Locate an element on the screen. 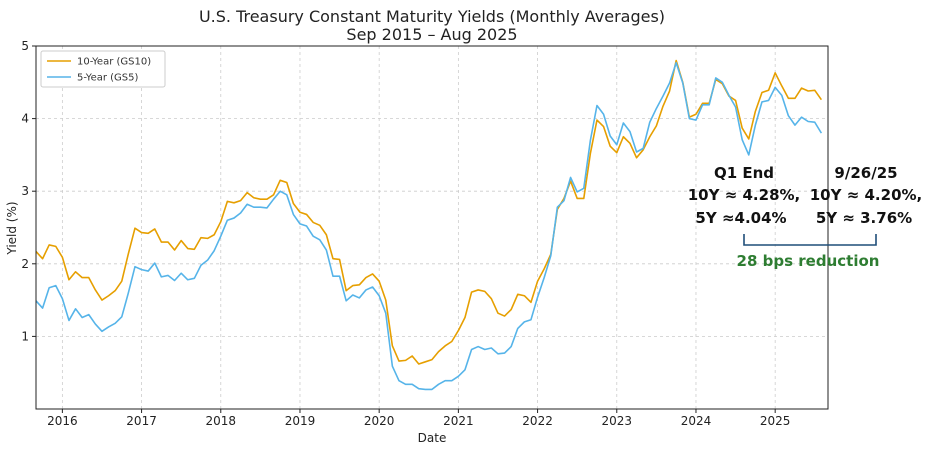 The width and height of the screenshot is (936, 451). x-tick-label: 2021 is located at coordinates (458, 421).